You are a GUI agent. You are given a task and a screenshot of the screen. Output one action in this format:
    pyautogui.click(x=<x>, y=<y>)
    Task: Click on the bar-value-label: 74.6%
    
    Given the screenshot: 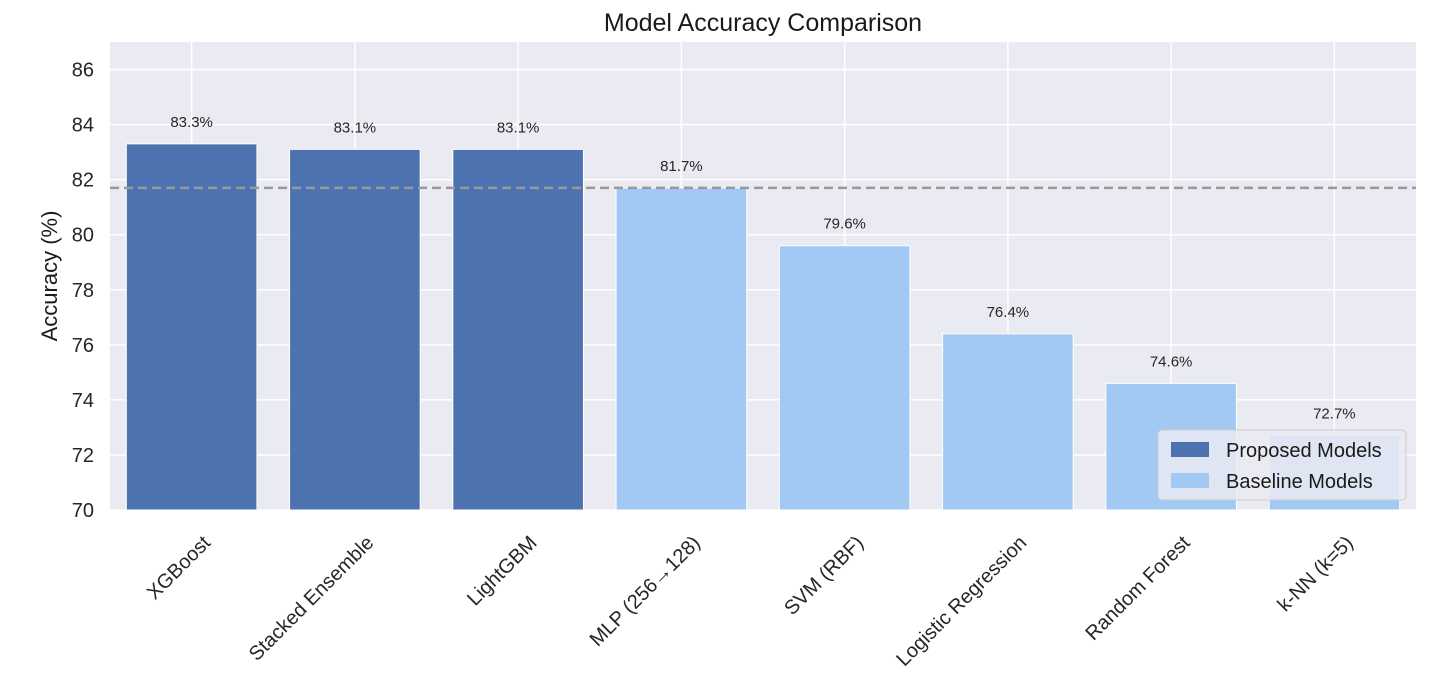 What is the action you would take?
    pyautogui.click(x=1171, y=361)
    